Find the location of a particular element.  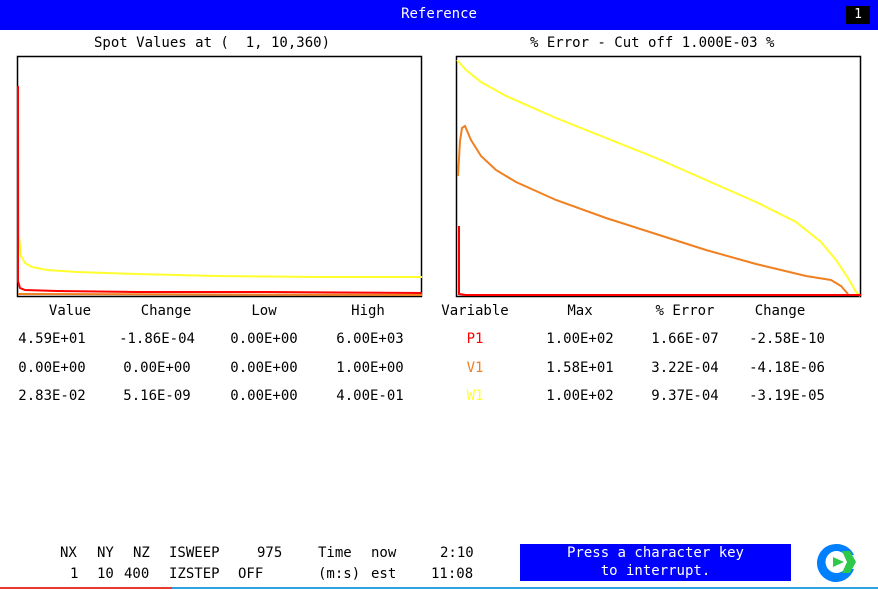

interrupt-message-line1: Press a character key is located at coordinates (655, 553).